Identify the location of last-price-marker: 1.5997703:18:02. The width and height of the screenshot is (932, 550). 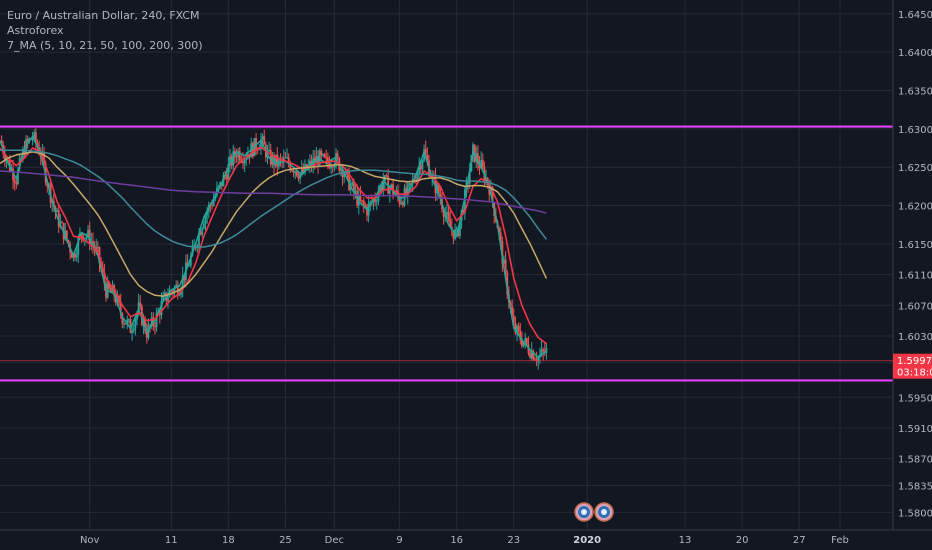
(466, 366).